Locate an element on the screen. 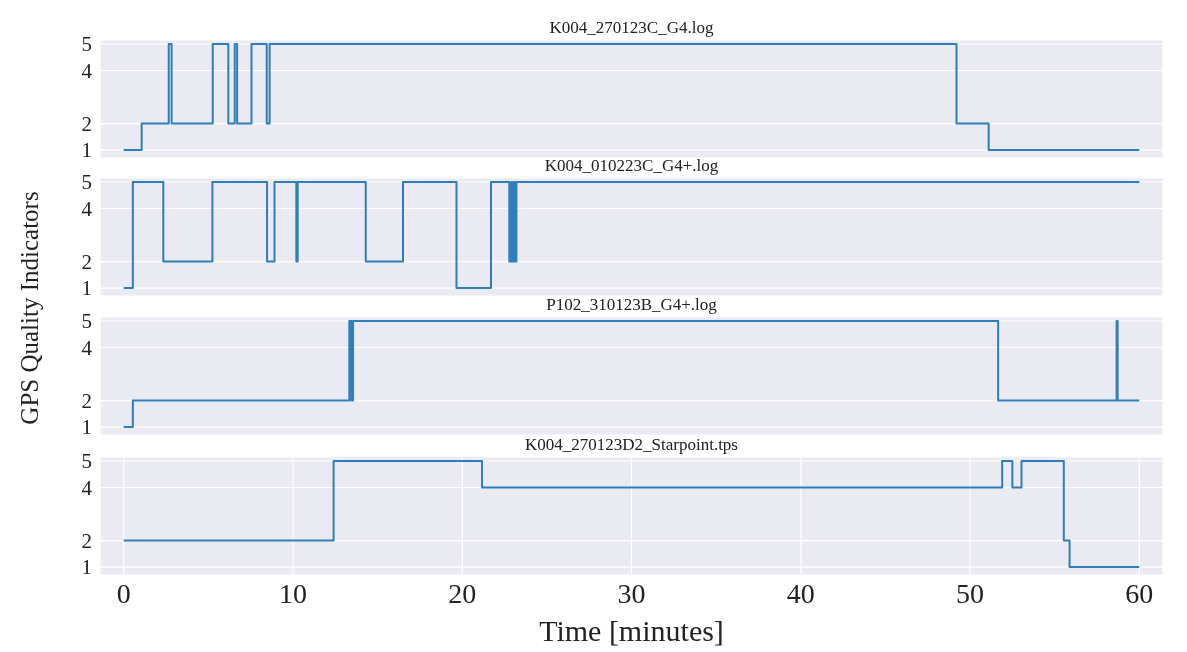 This screenshot has height=652, width=1187. chart-title: K004_270123D2_Starpoint.tps is located at coordinates (631, 445).